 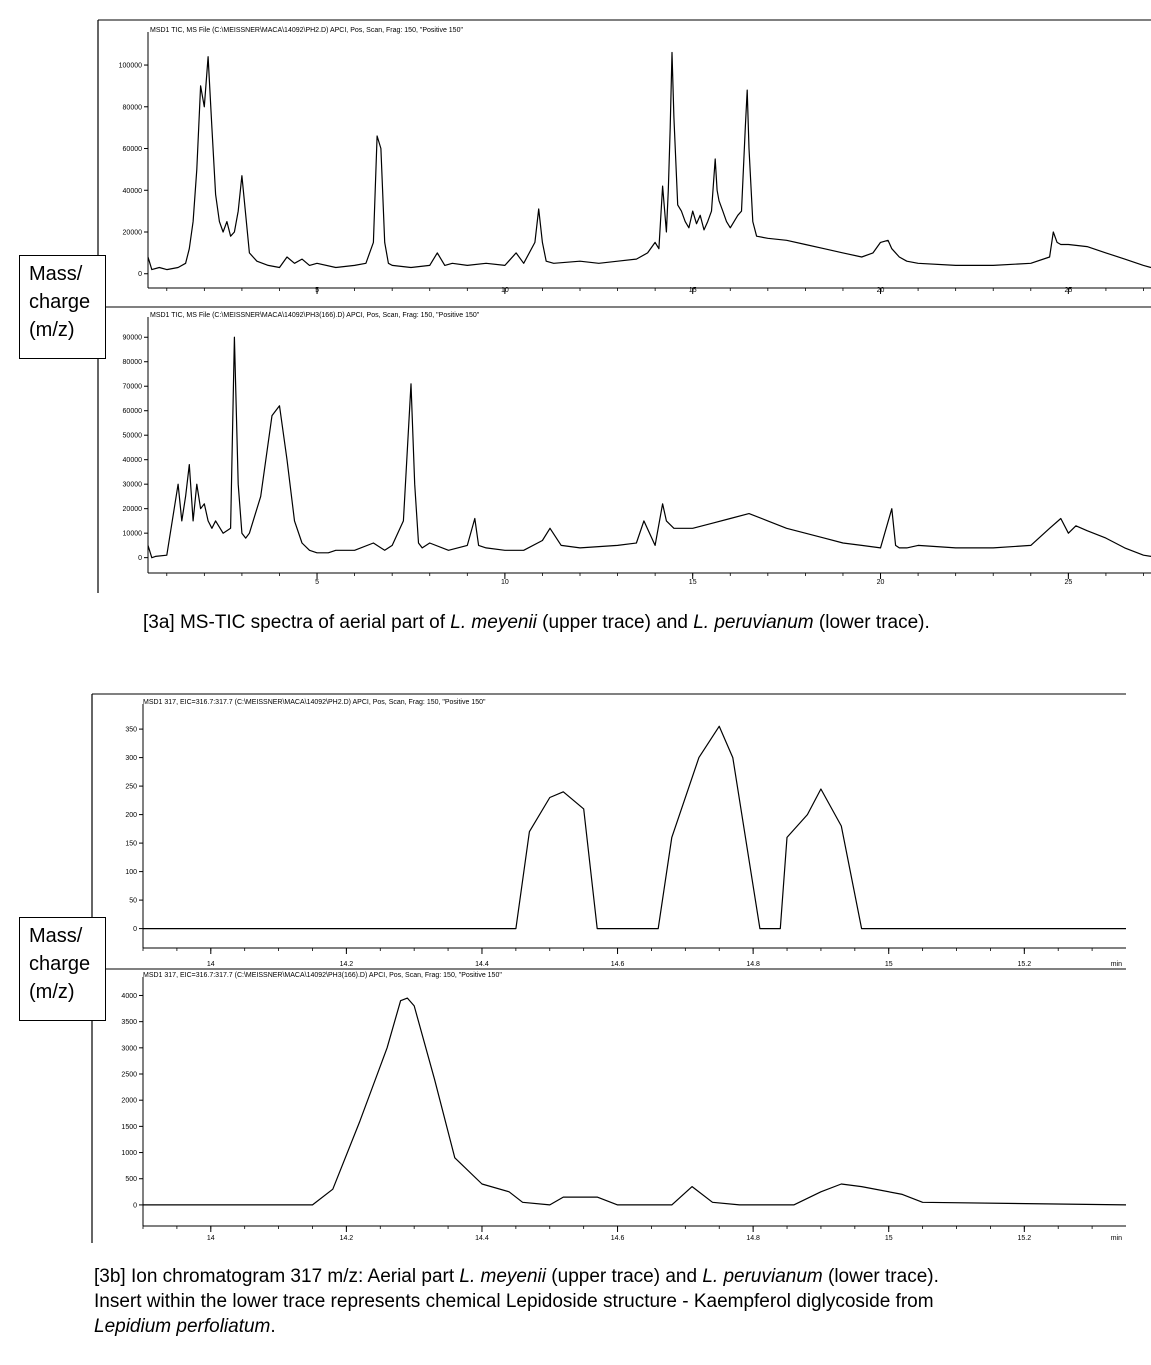 I want to click on y-tick-label: 30000, so click(x=133, y=485).